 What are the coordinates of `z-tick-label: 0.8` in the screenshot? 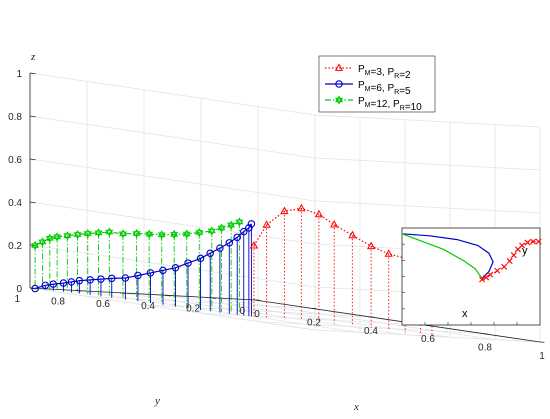 It's located at (15, 117).